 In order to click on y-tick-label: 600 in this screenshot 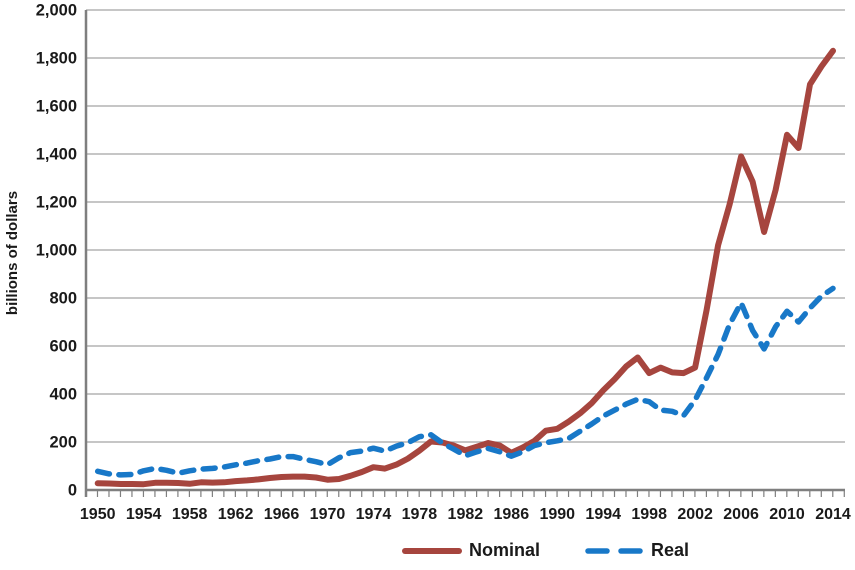, I will do `click(63, 347)`.